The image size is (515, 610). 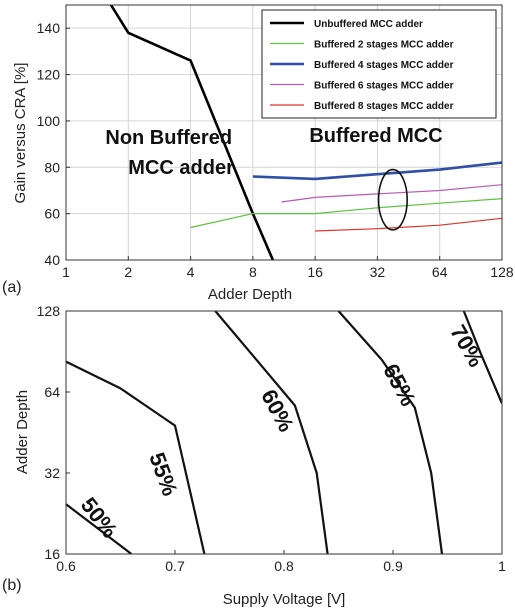 What do you see at coordinates (392, 199) in the screenshot?
I see `annotation-ellipse` at bounding box center [392, 199].